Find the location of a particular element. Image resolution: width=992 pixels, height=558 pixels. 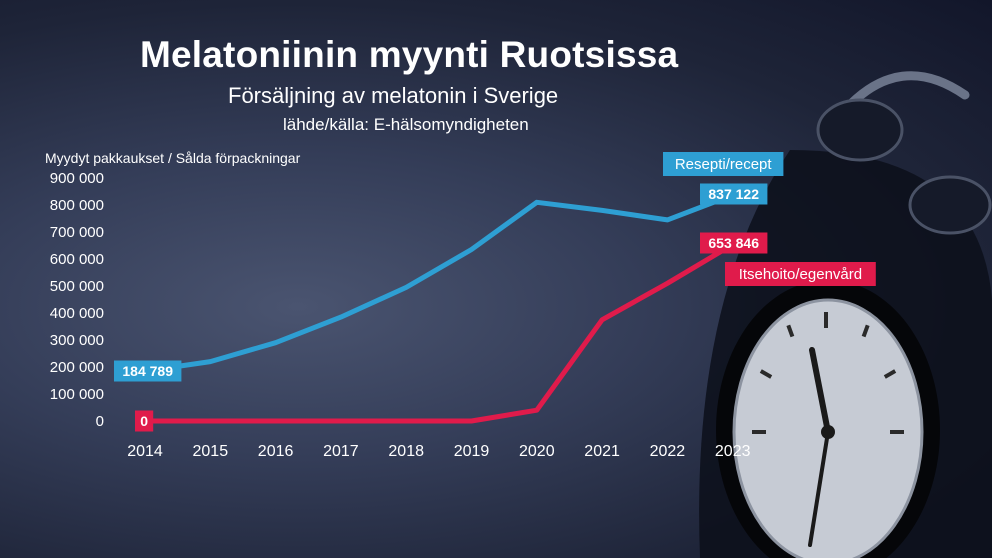

y-tick-label: 200 000 is located at coordinates (77, 367).